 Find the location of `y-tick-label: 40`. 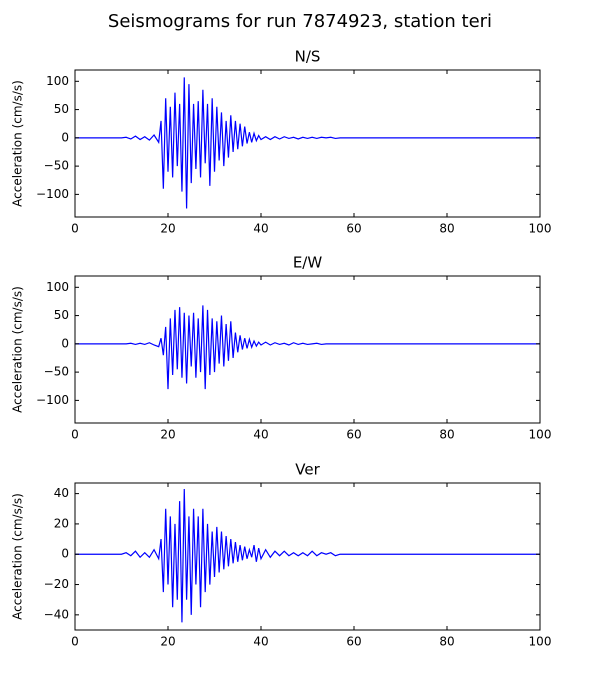

y-tick-label: 40 is located at coordinates (61, 493).